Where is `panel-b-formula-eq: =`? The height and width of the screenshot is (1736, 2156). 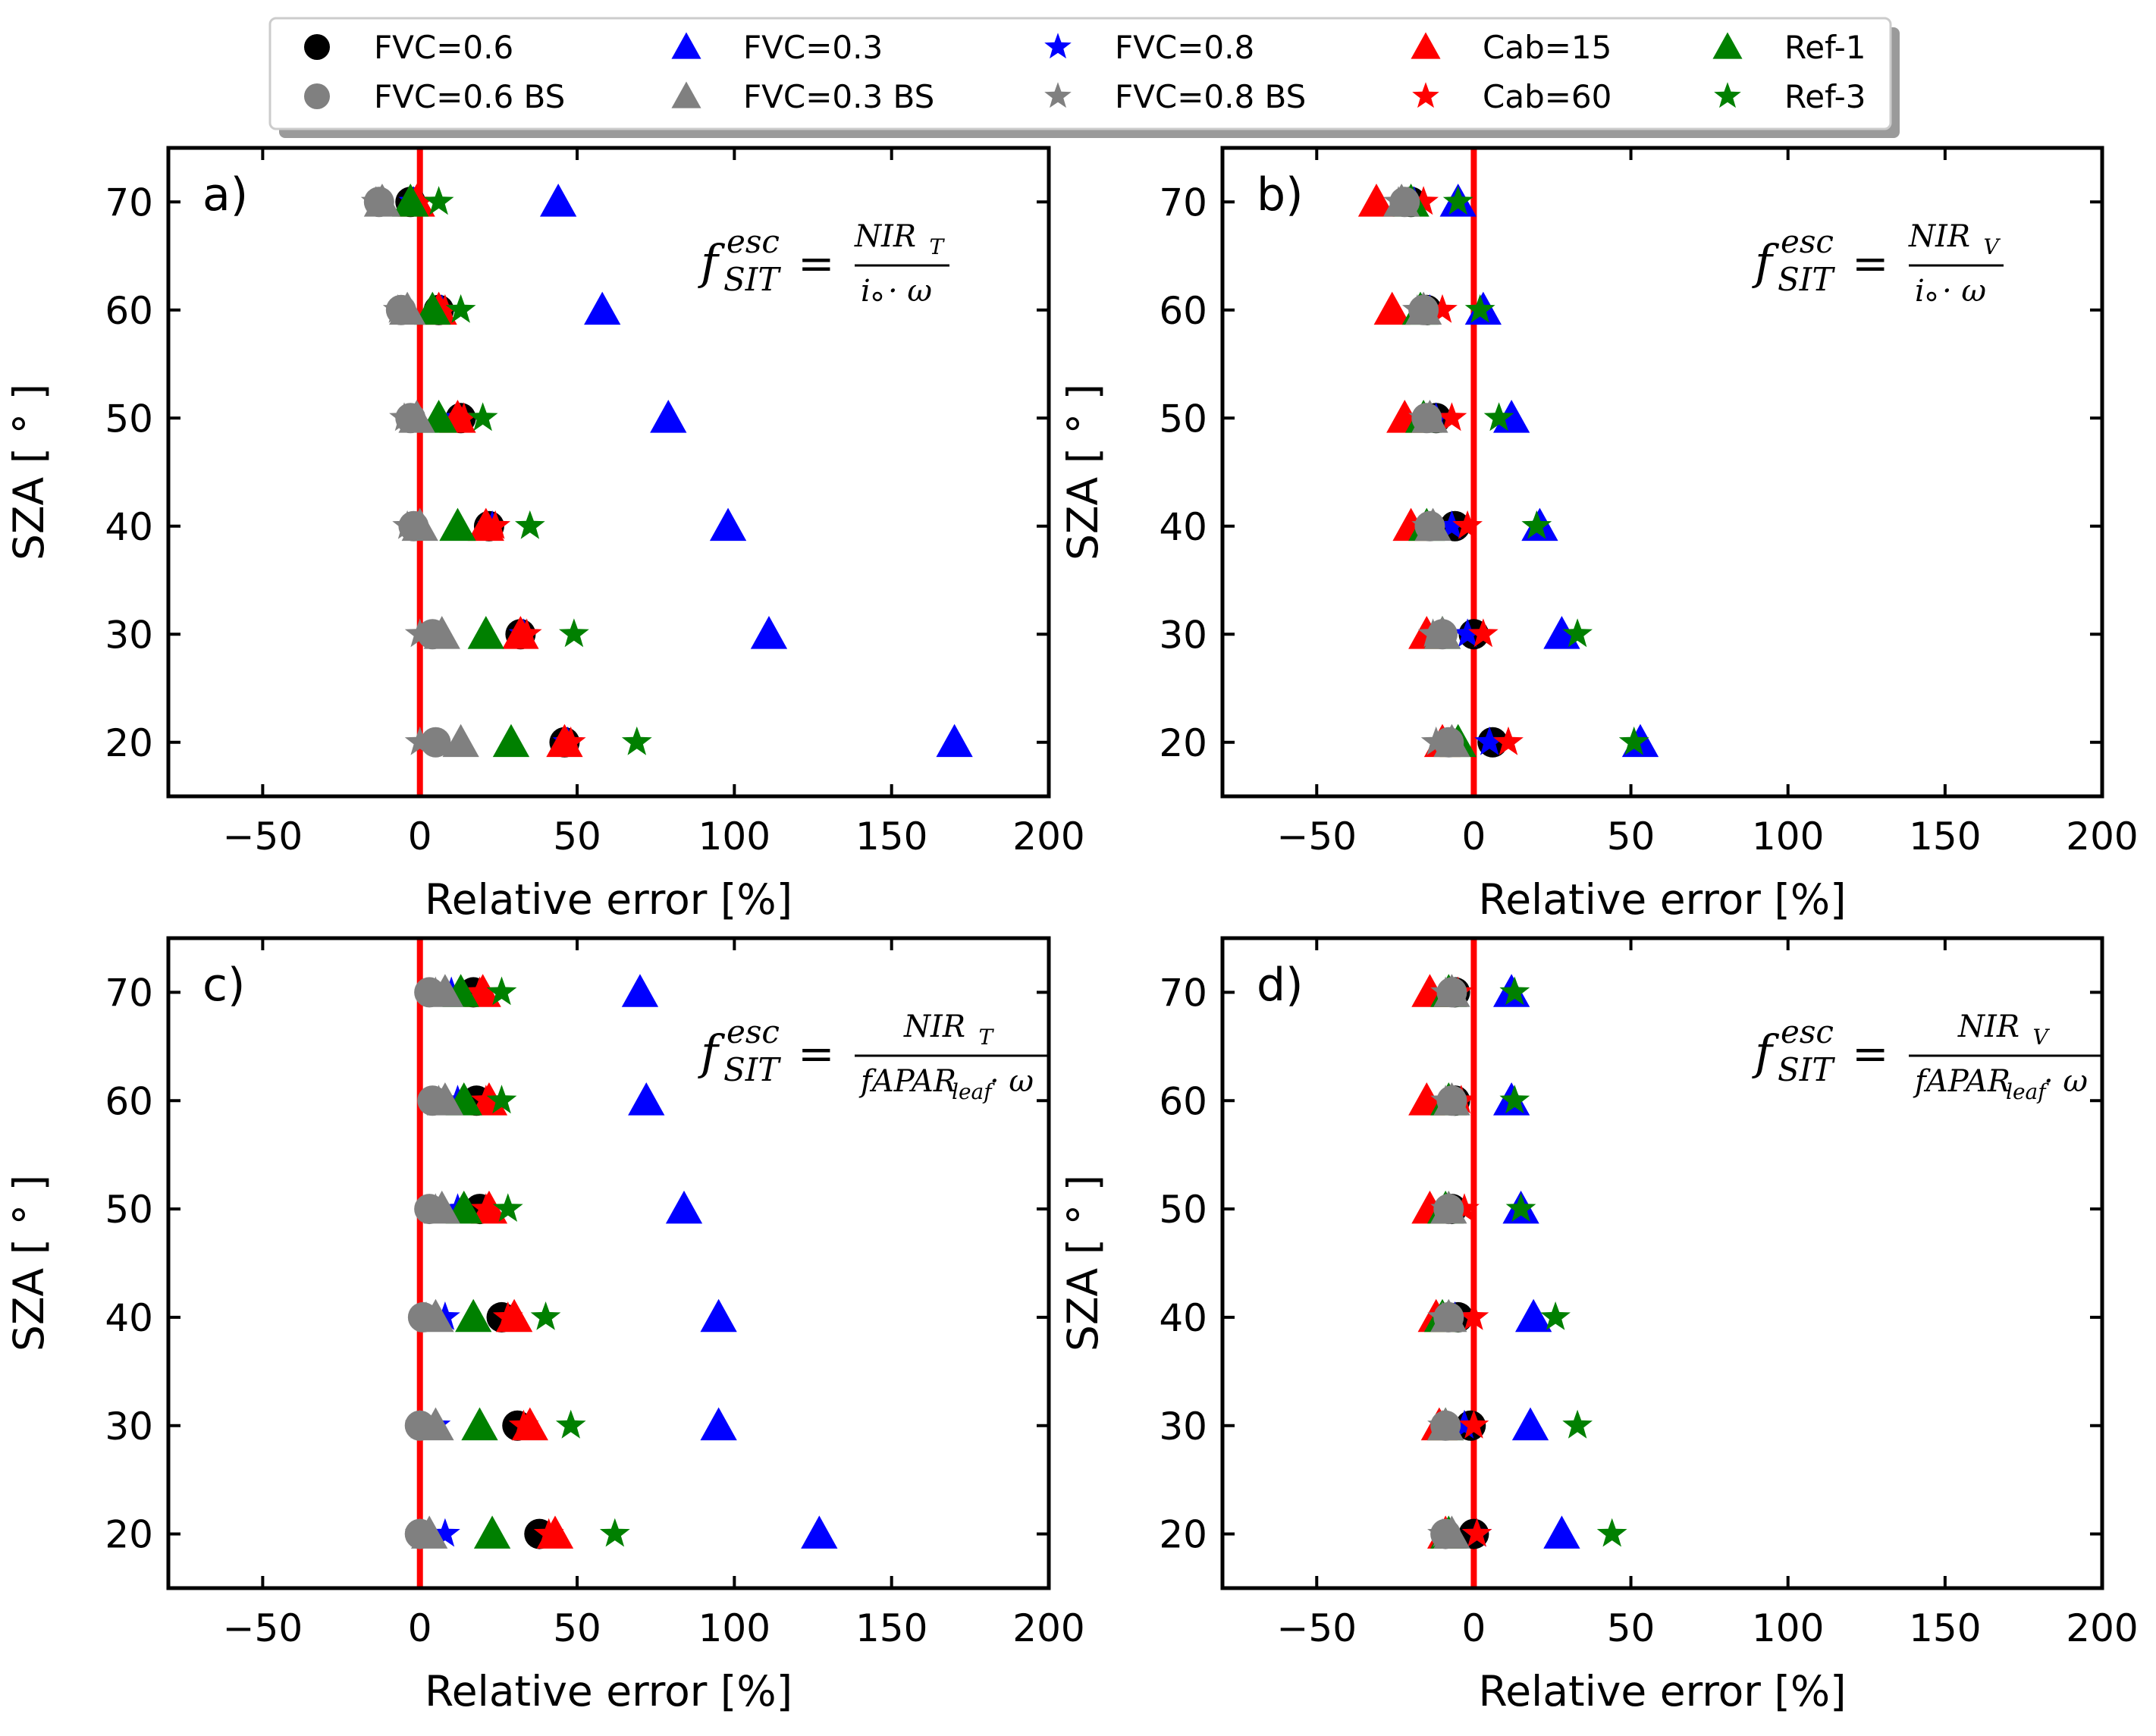
panel-b-formula-eq: = is located at coordinates (1870, 263).